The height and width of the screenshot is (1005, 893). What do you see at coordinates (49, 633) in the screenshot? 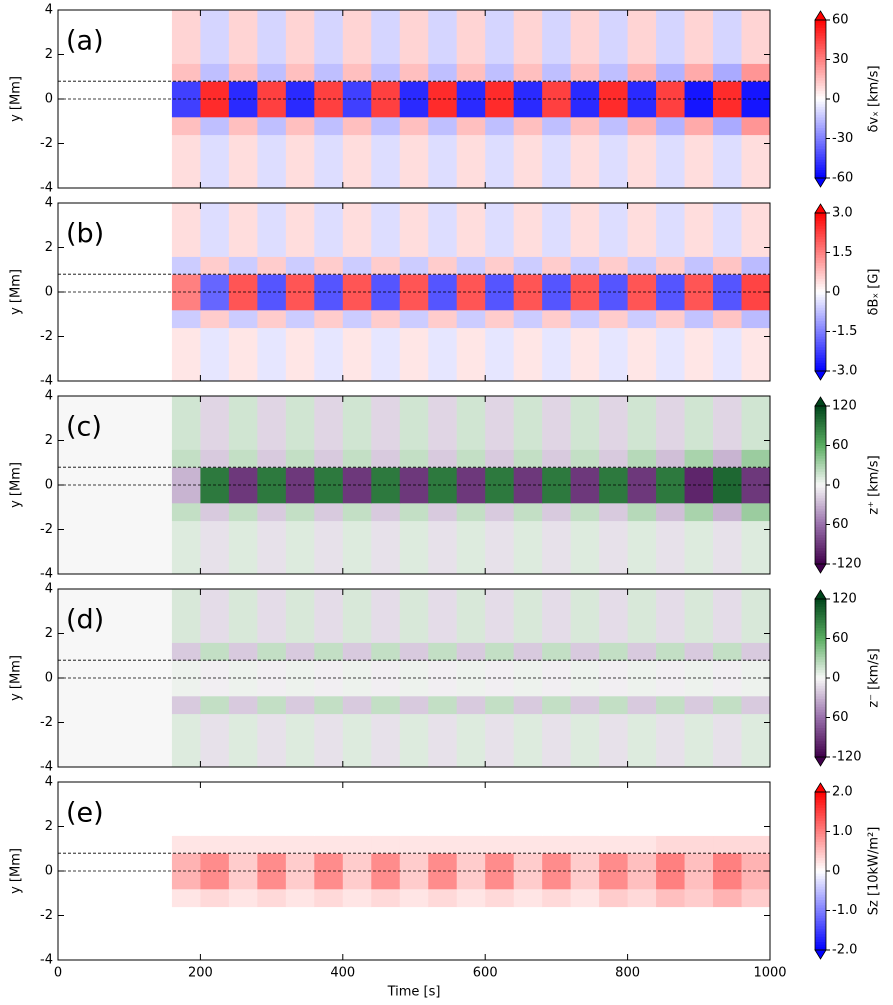
I see `y-tick-label: 2` at bounding box center [49, 633].